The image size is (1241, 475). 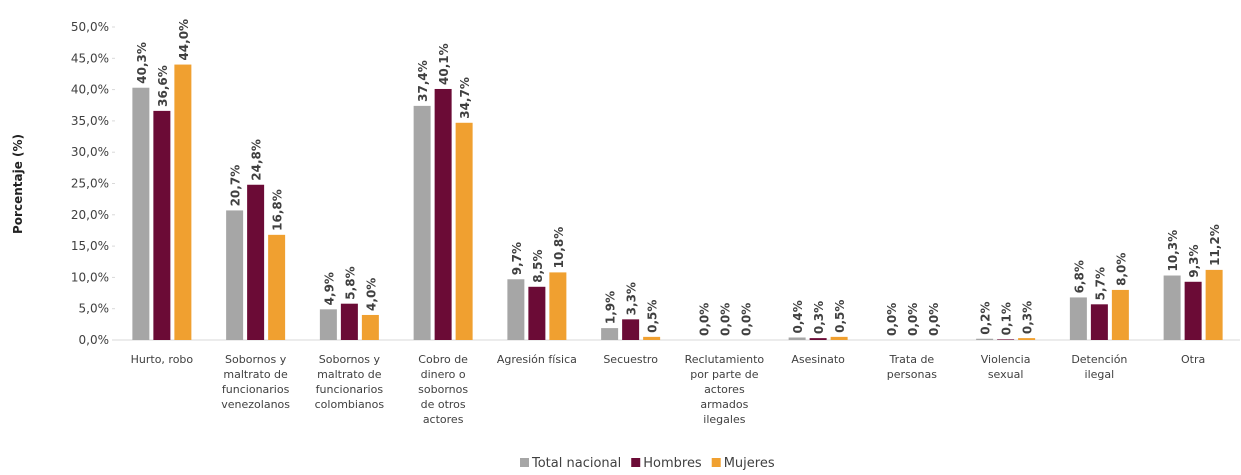 I want to click on legend-label: Mujeres, so click(x=749, y=463).